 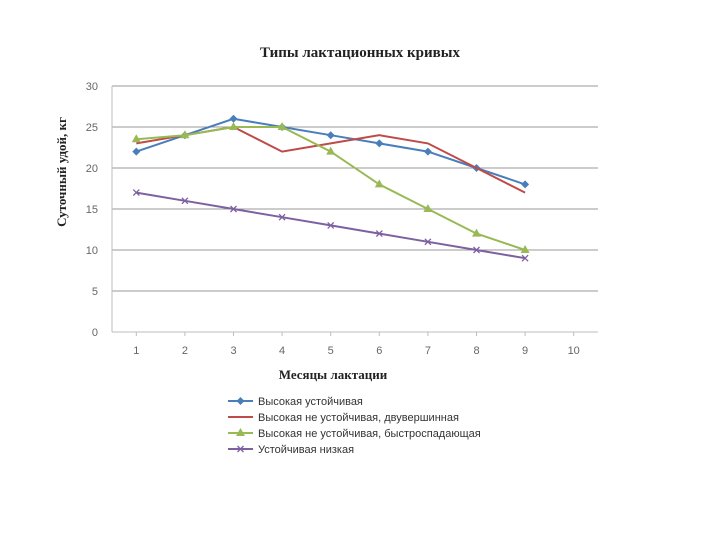 What do you see at coordinates (185, 351) in the screenshot?
I see `x-tick-label: 2` at bounding box center [185, 351].